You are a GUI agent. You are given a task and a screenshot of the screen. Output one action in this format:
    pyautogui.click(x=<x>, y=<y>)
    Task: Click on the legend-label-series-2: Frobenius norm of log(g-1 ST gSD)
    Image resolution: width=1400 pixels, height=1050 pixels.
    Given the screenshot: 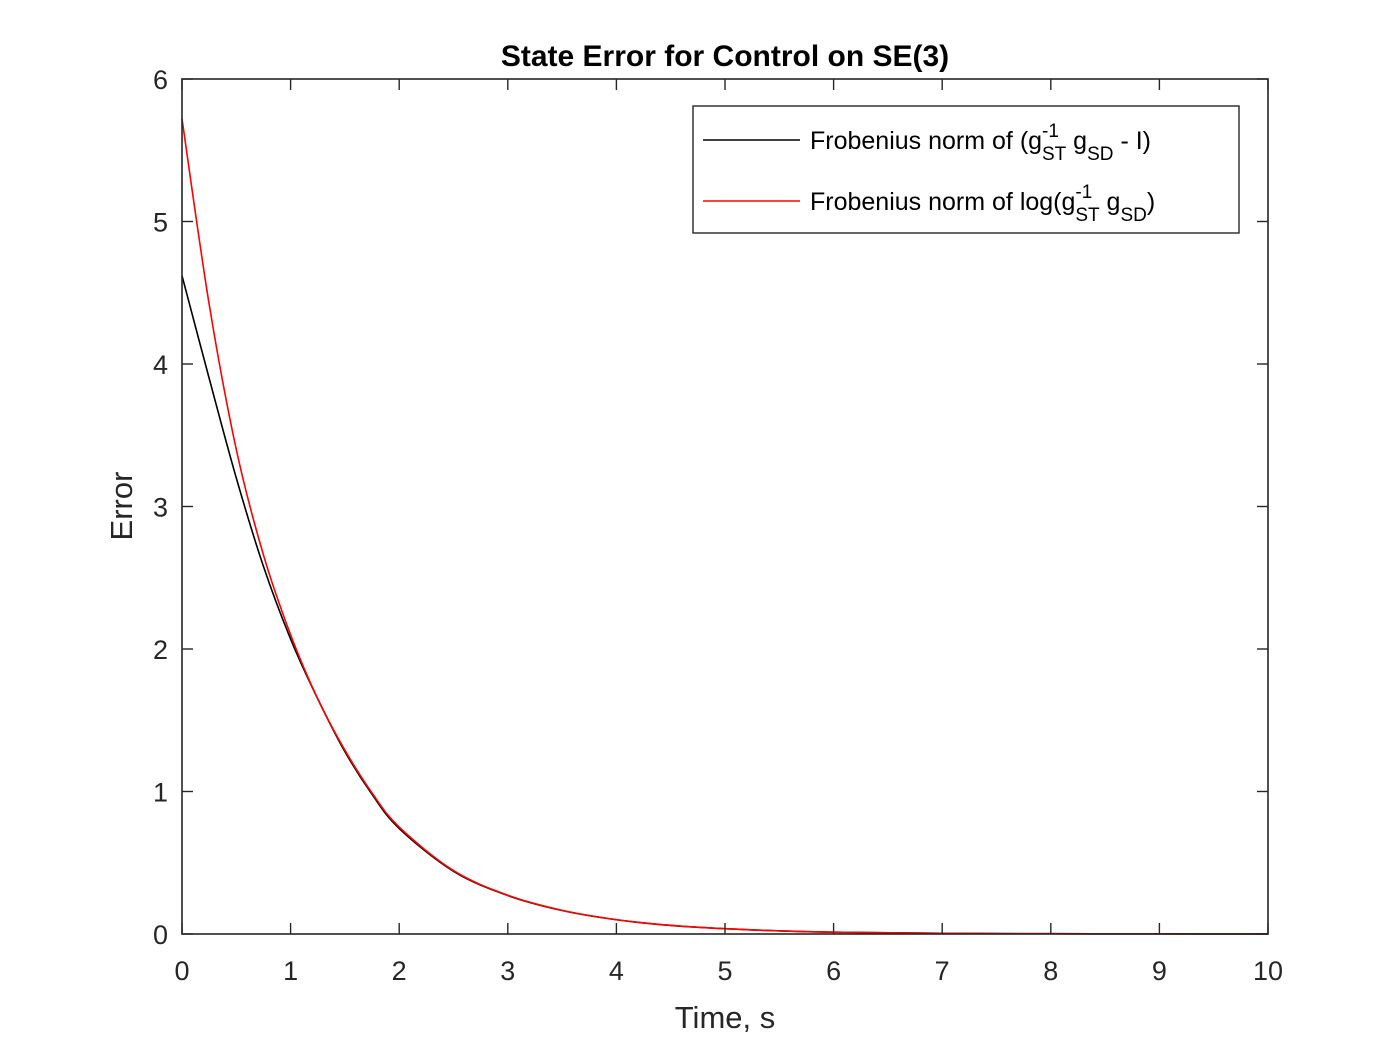 What is the action you would take?
    pyautogui.click(x=982, y=204)
    